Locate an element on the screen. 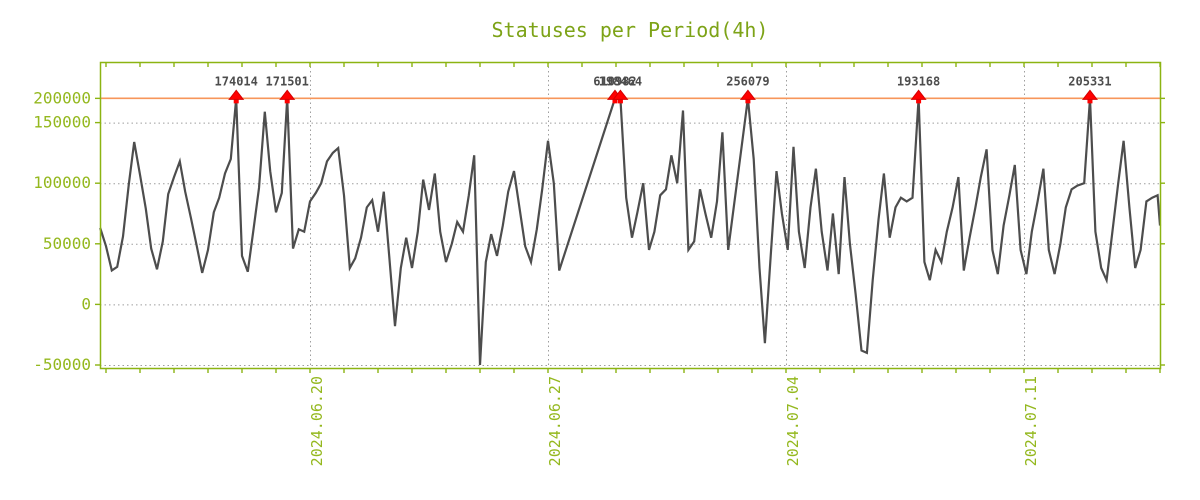 This screenshot has width=1200, height=500. peak-value-label: 256079 is located at coordinates (747, 81).